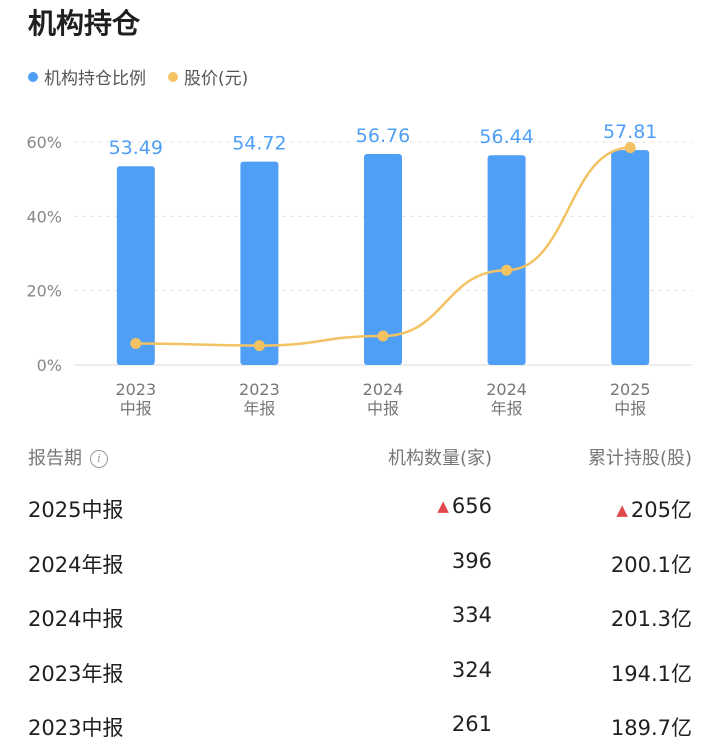 This screenshot has height=752, width=720. Describe the element at coordinates (44, 291) in the screenshot. I see `y-tick-label: 20%` at that location.